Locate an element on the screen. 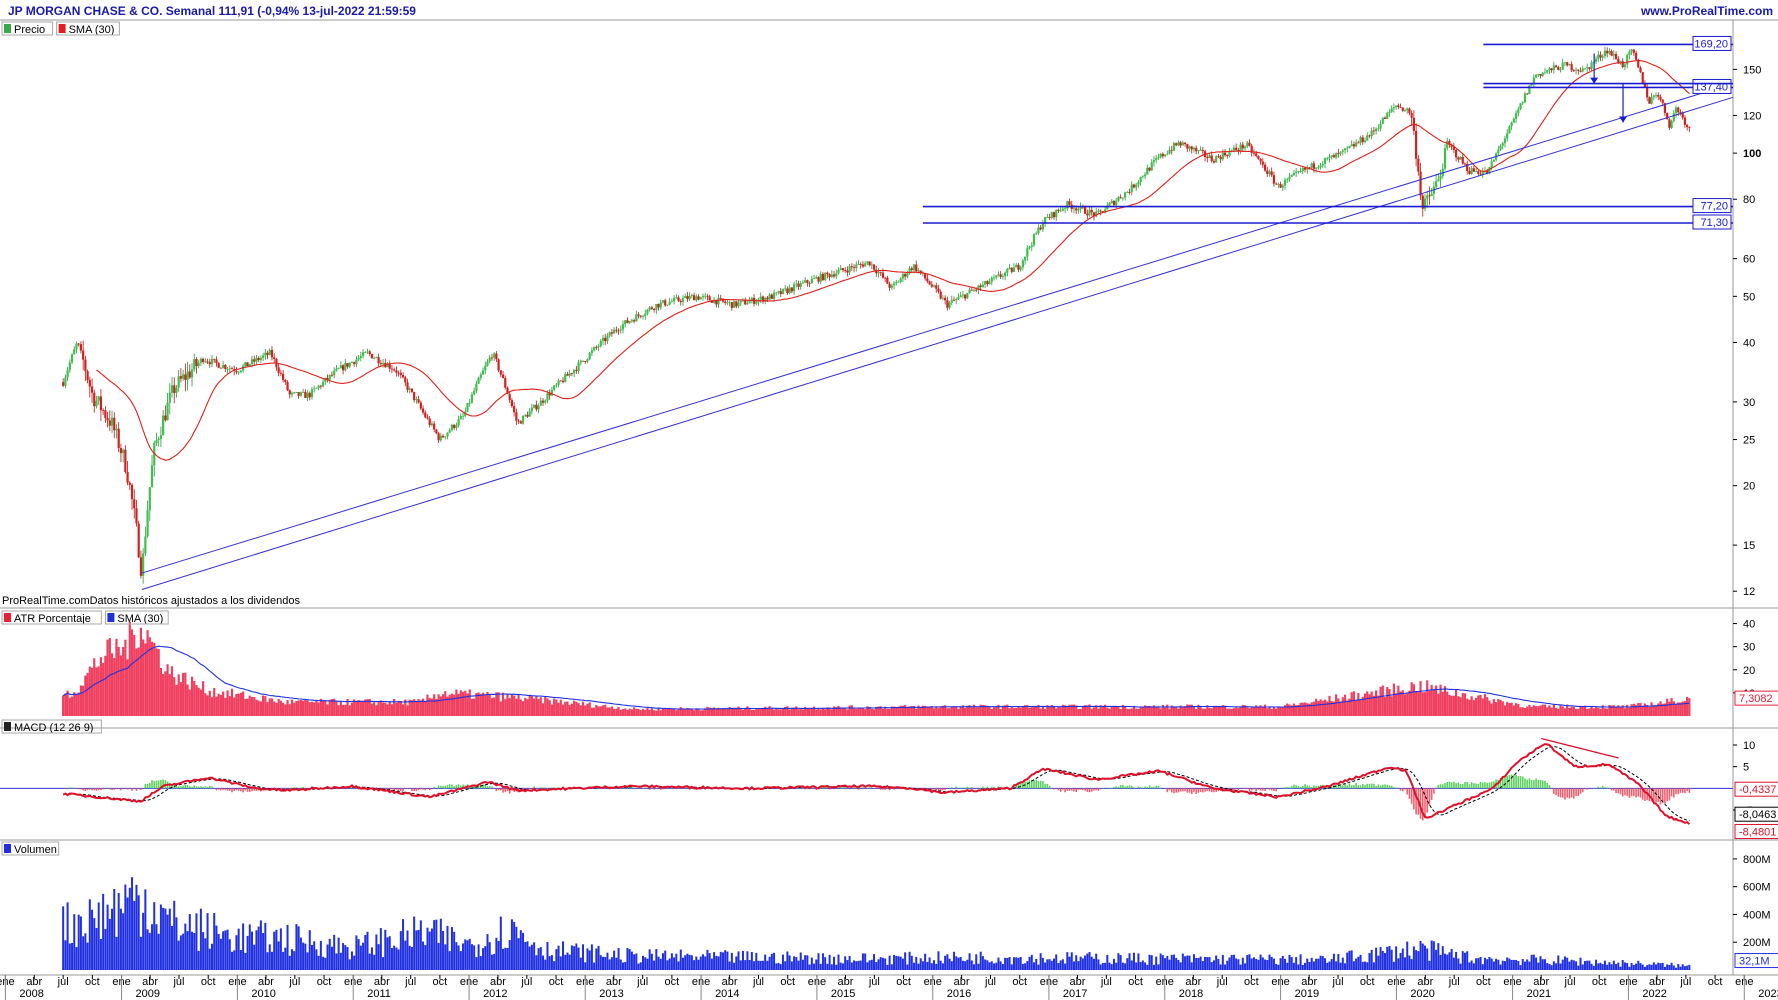 The image size is (1778, 1000). x-month-label: jul is located at coordinates (1106, 982).